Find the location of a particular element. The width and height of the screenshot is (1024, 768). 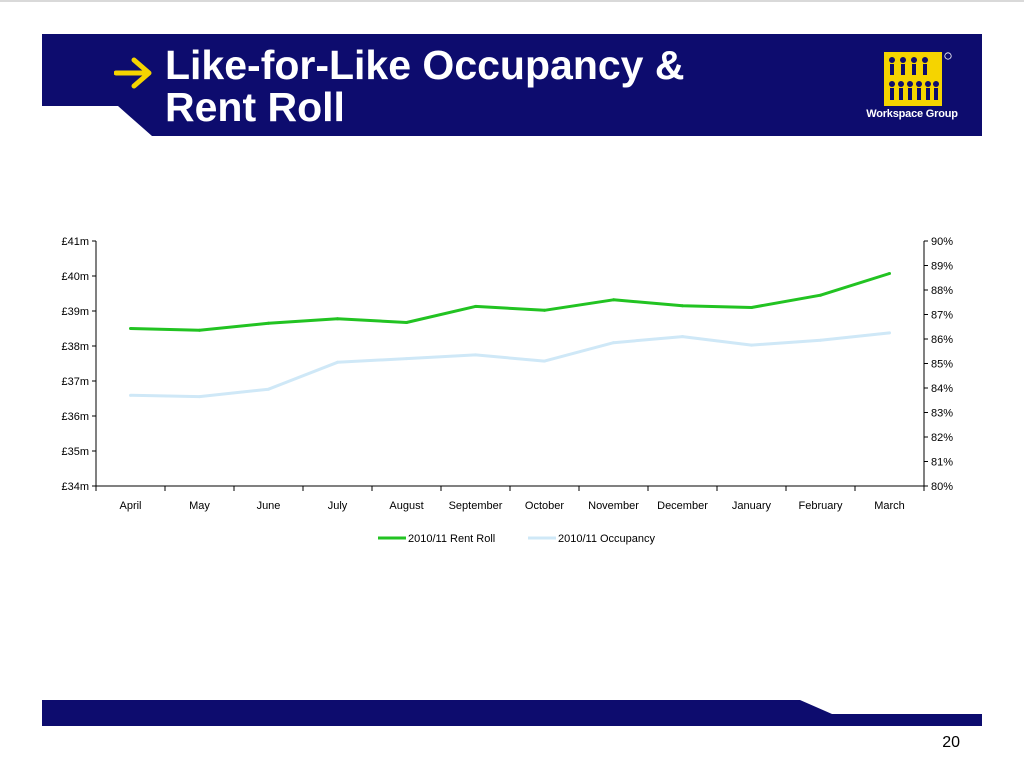

left-tick-label: £37m is located at coordinates (75, 382).